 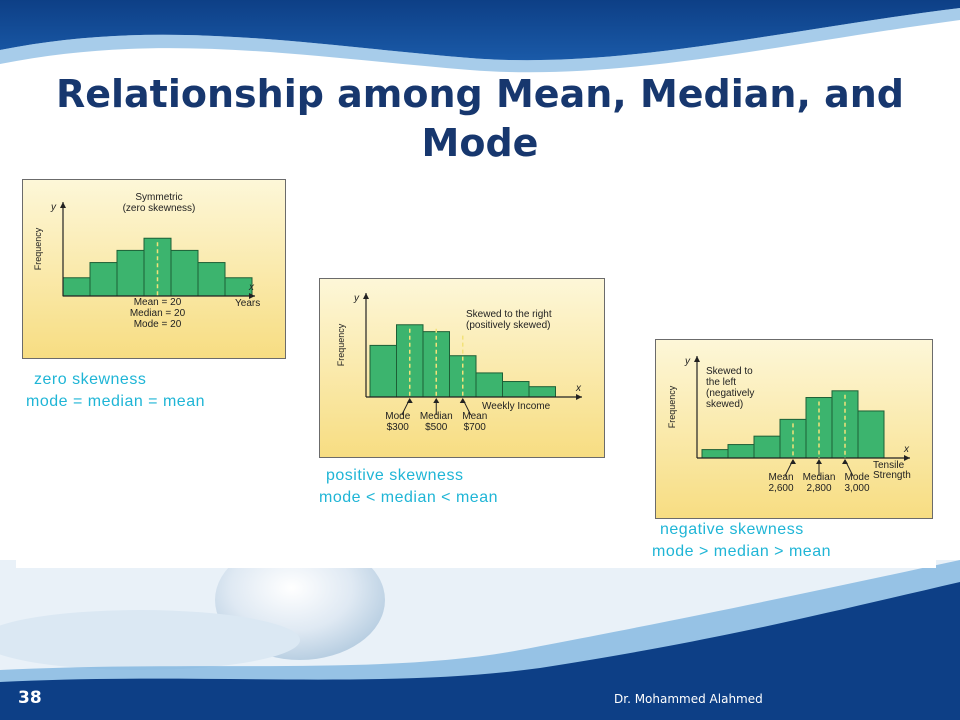 I want to click on author-credit: Dr. Mohammed Alahmed, so click(x=688, y=699).